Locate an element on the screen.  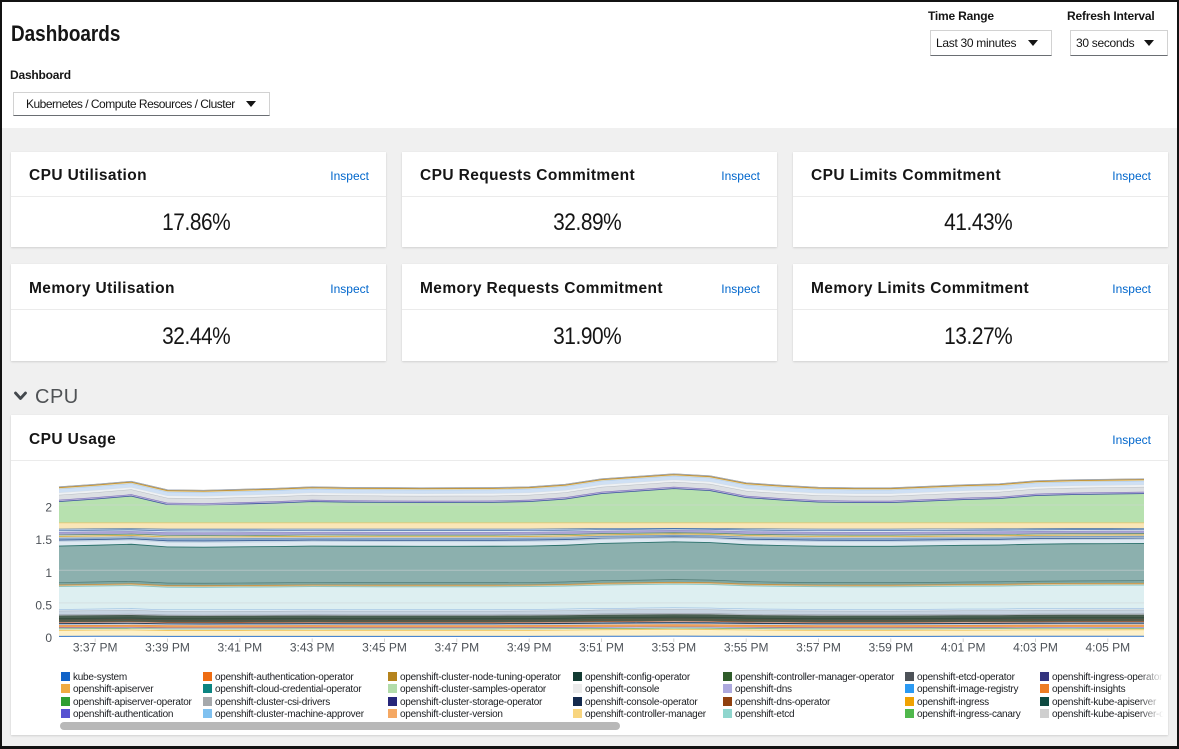
svg-text: 3:53 PM is located at coordinates (673, 648).